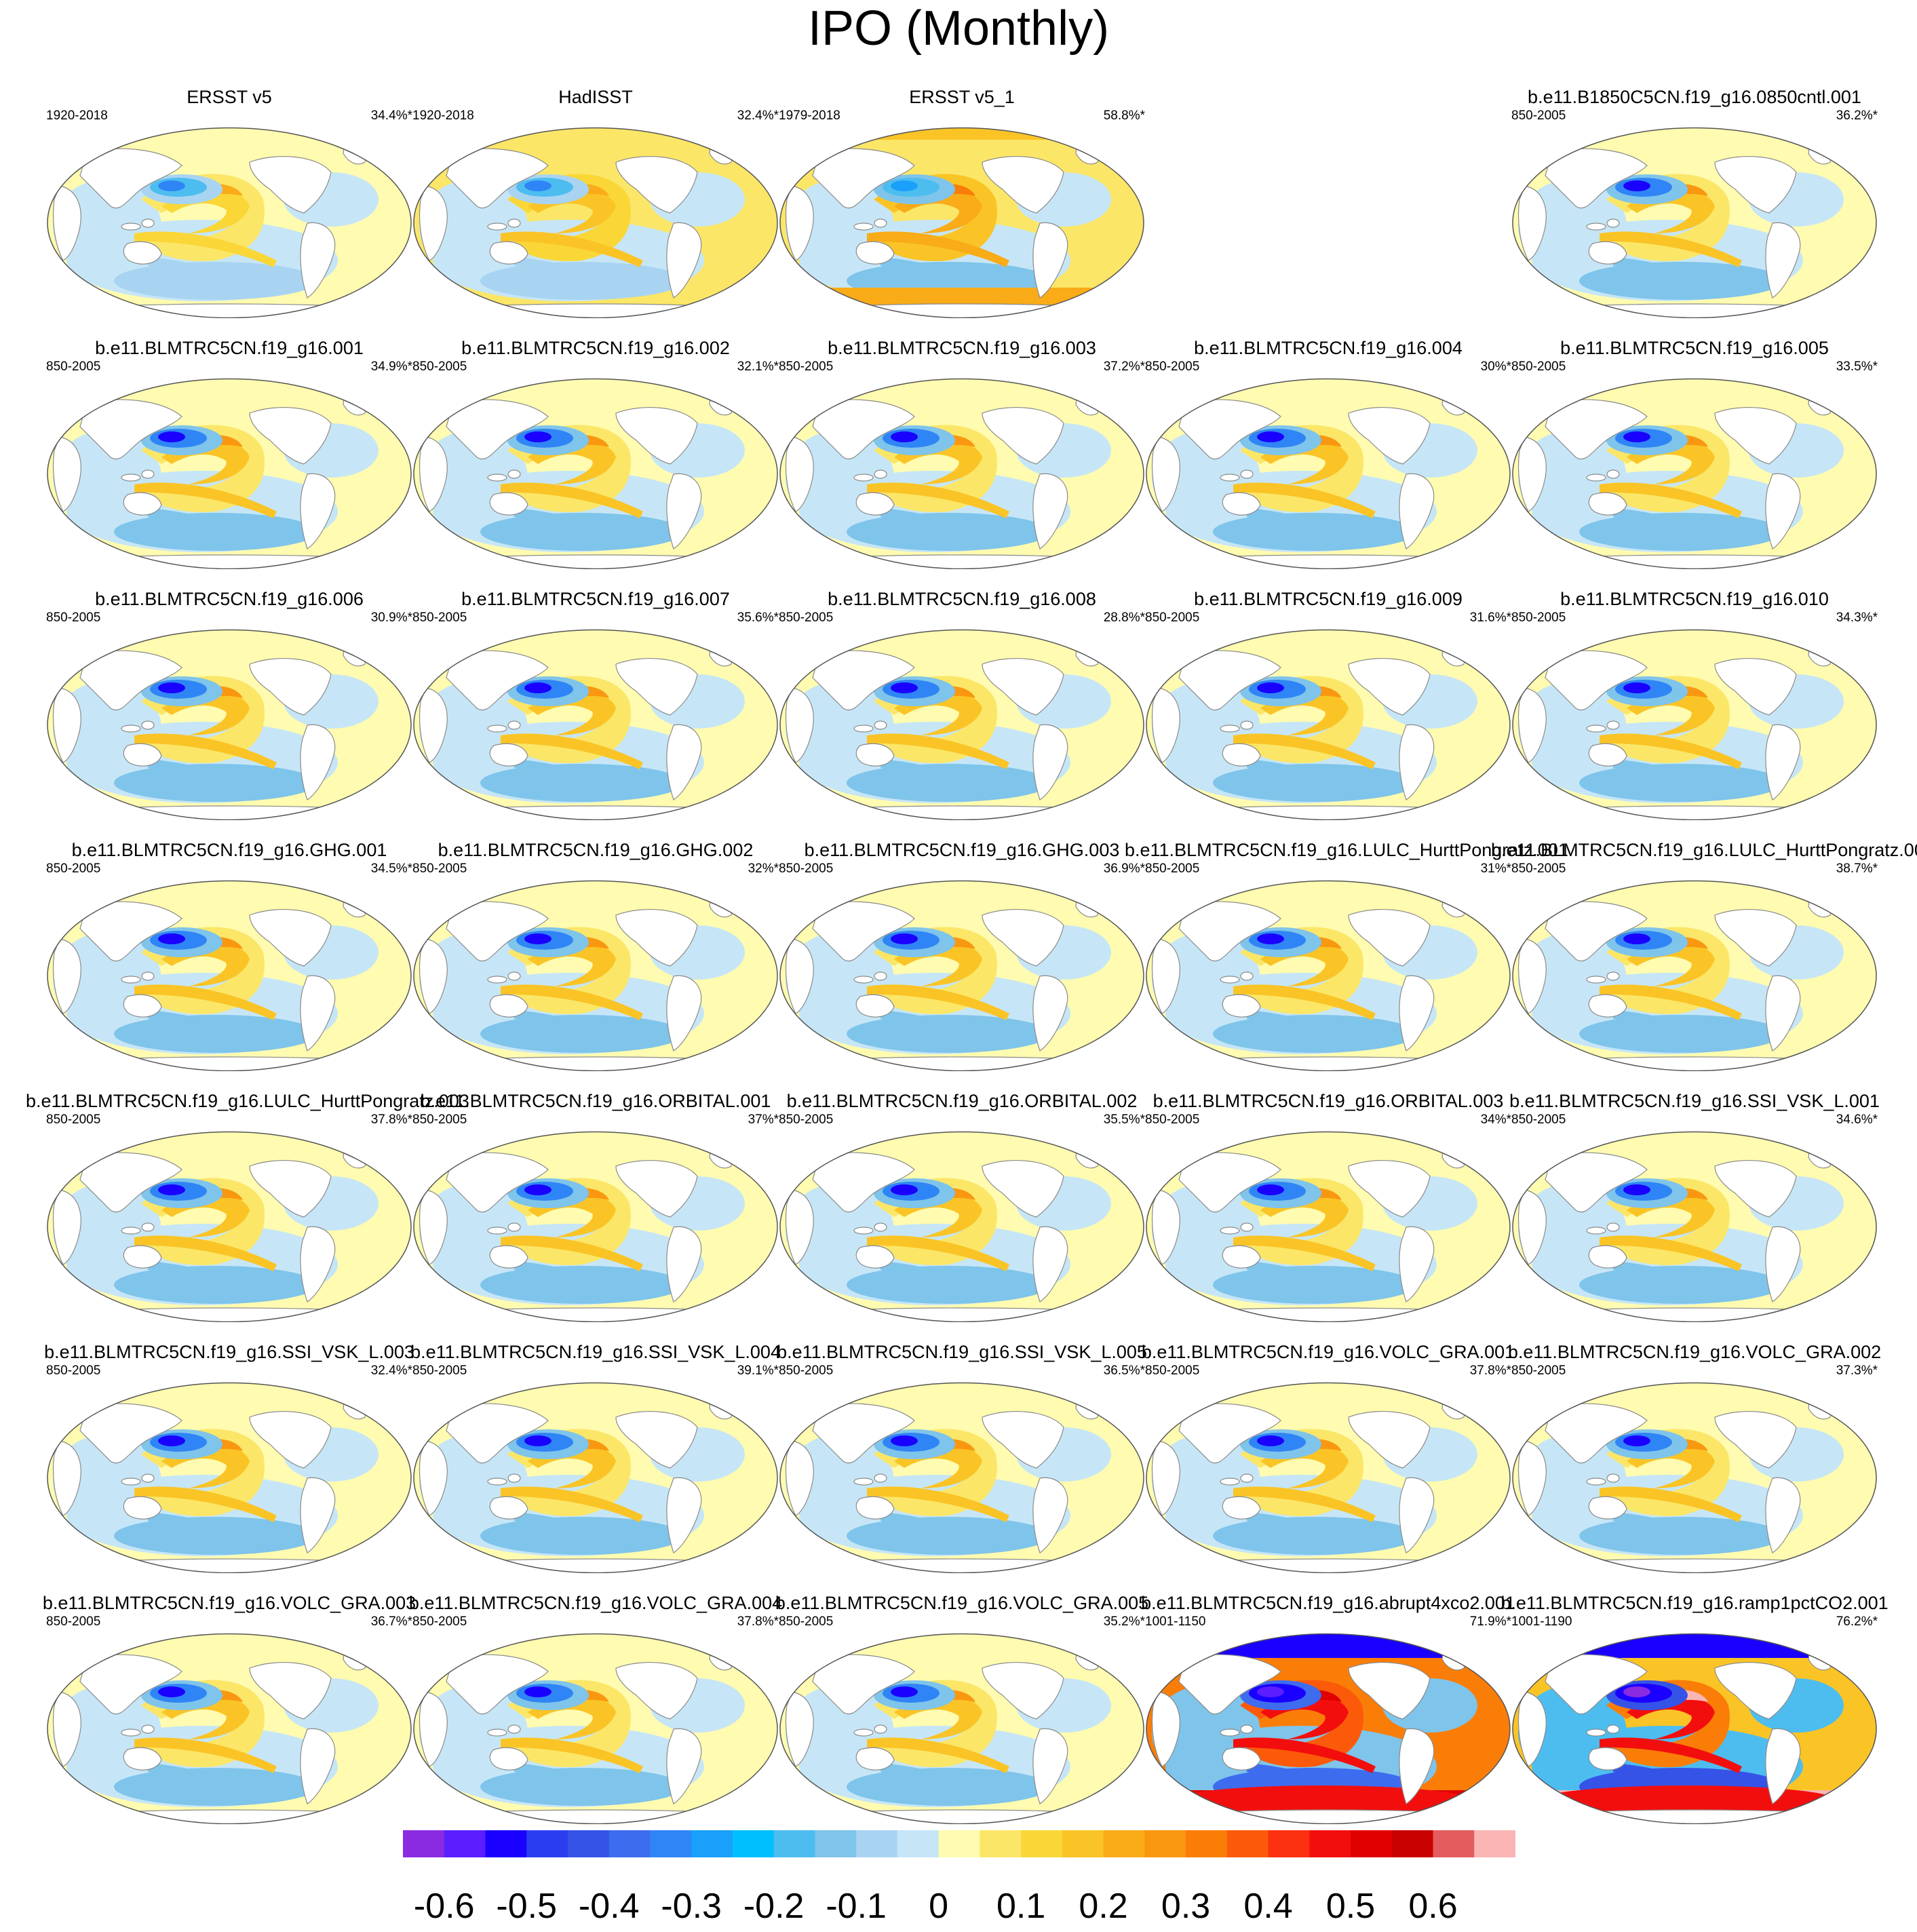  What do you see at coordinates (774, 1906) in the screenshot?
I see `colorbar-tick-label: -0.2` at bounding box center [774, 1906].